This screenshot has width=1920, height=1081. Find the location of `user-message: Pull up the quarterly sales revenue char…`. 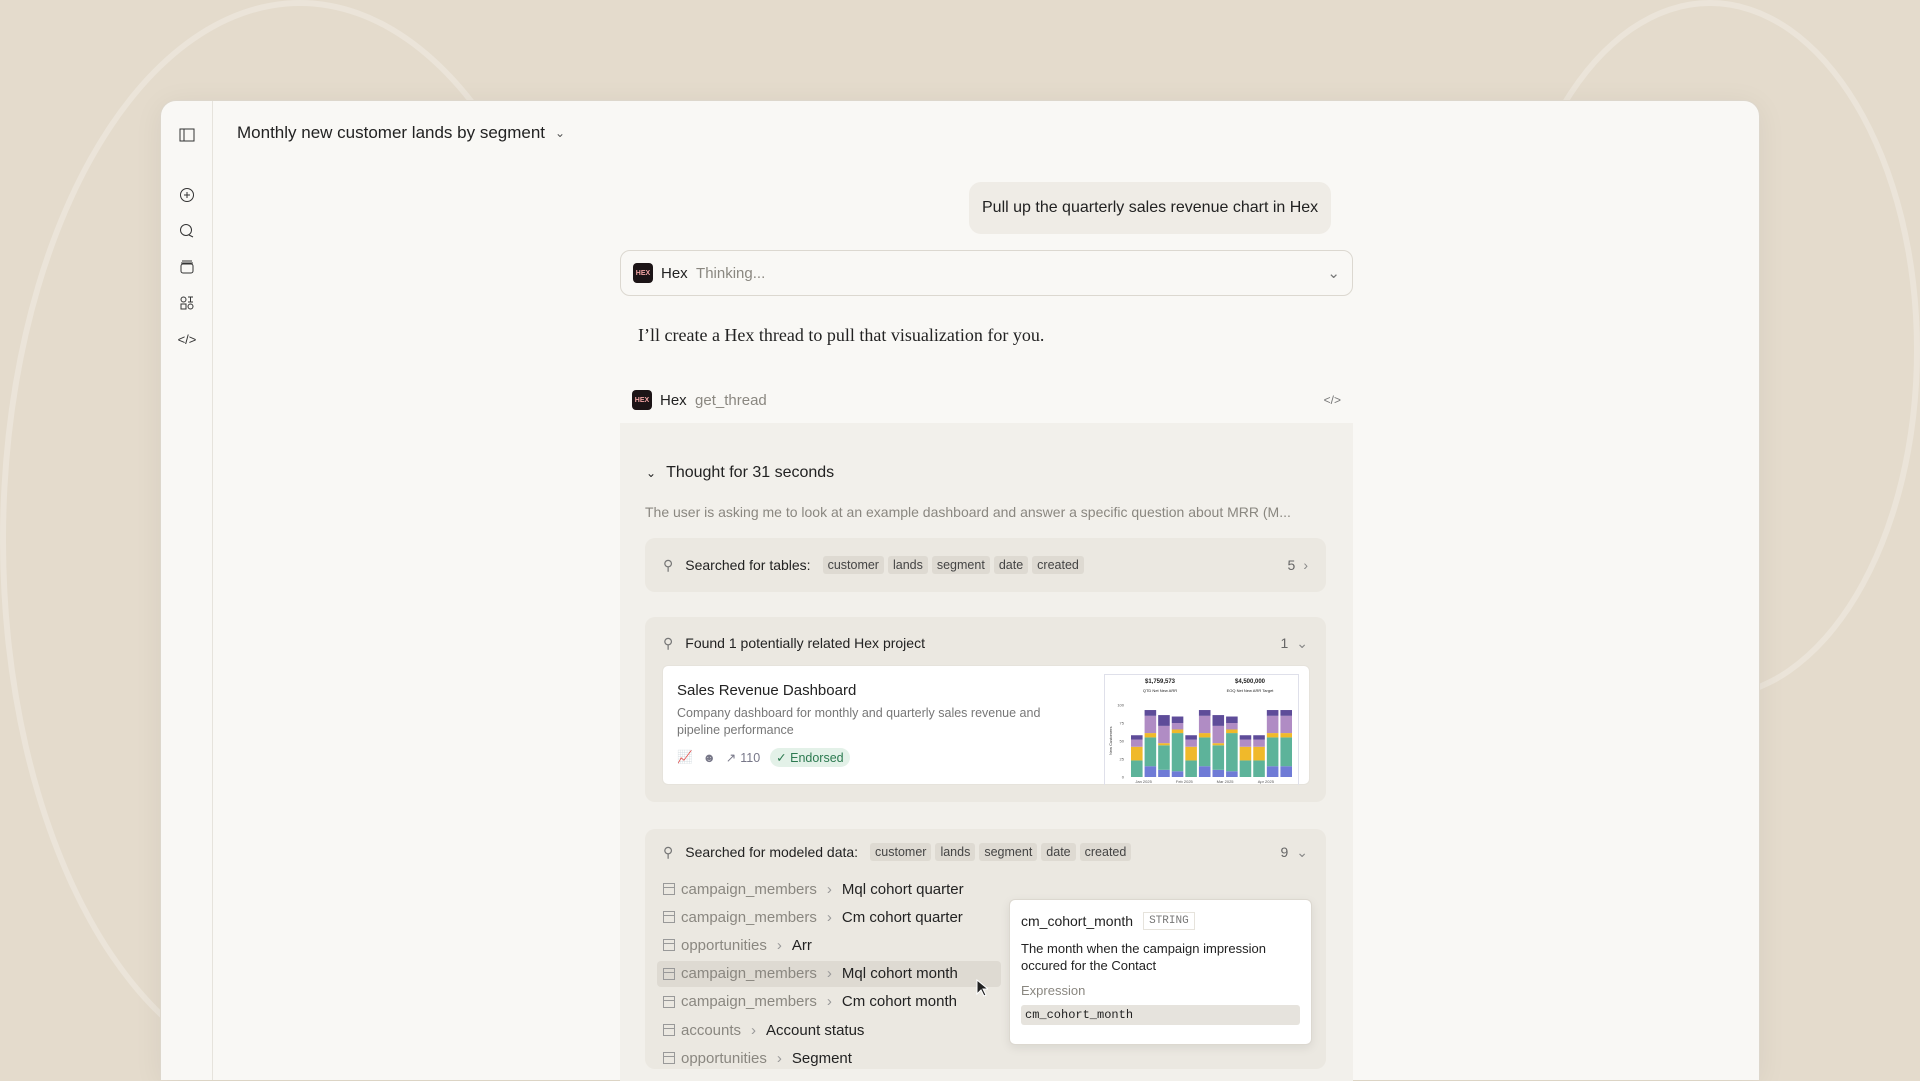

user-message: Pull up the quarterly sales revenue char… is located at coordinates (1150, 208).